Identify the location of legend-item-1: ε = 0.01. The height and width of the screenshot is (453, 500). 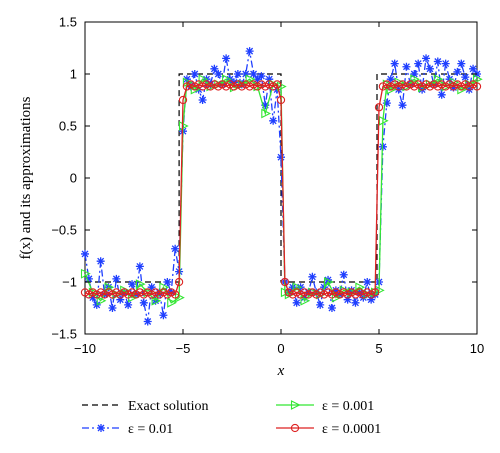
(127, 429).